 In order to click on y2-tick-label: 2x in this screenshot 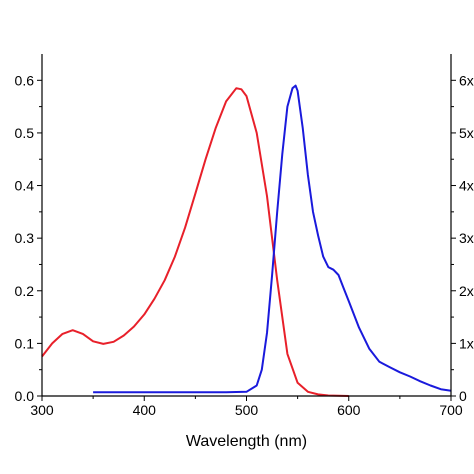, I will do `click(466, 291)`.